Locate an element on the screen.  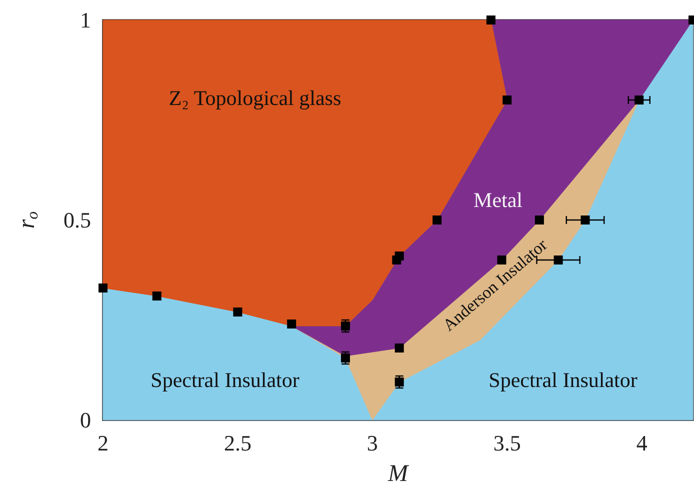
x-tick-label: 3 is located at coordinates (372, 443).